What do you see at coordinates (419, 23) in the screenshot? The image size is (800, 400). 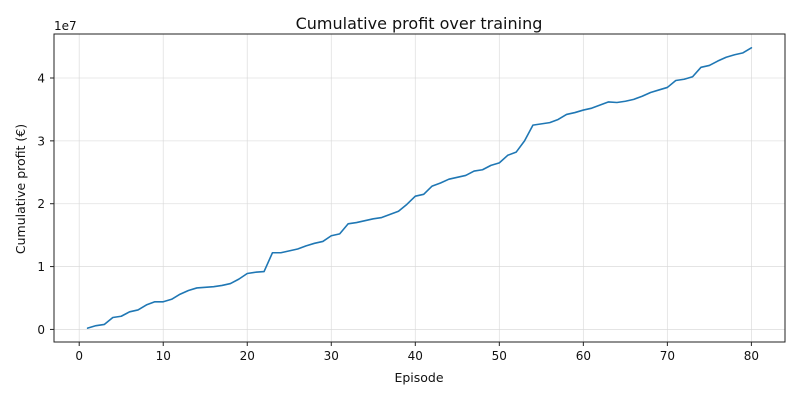 I see `chart-title: Cumulative profit over training` at bounding box center [419, 23].